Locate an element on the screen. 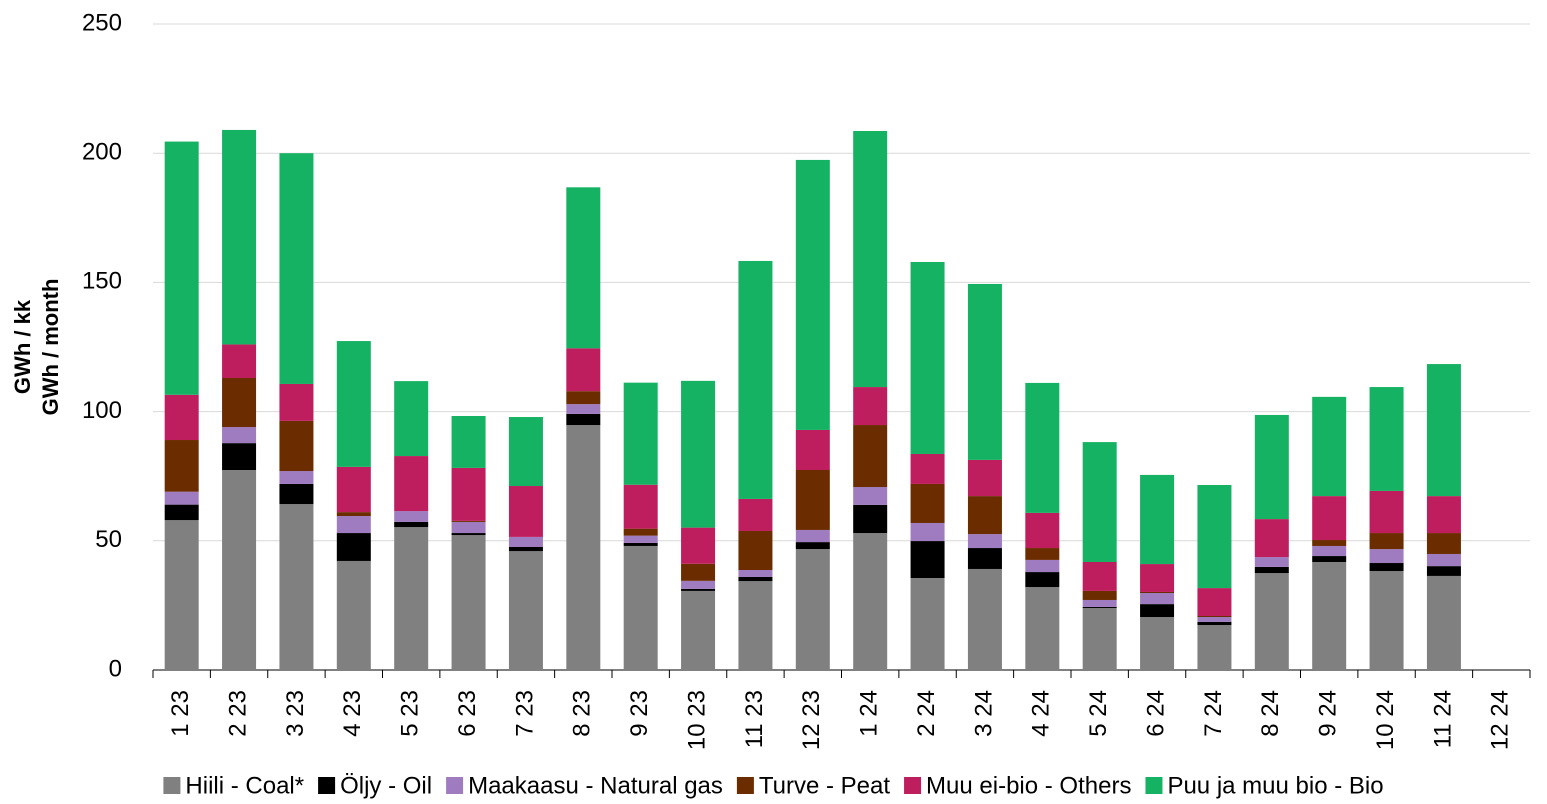 This screenshot has width=1547, height=804. y-axis-title: GWh / kk is located at coordinates (22, 346).